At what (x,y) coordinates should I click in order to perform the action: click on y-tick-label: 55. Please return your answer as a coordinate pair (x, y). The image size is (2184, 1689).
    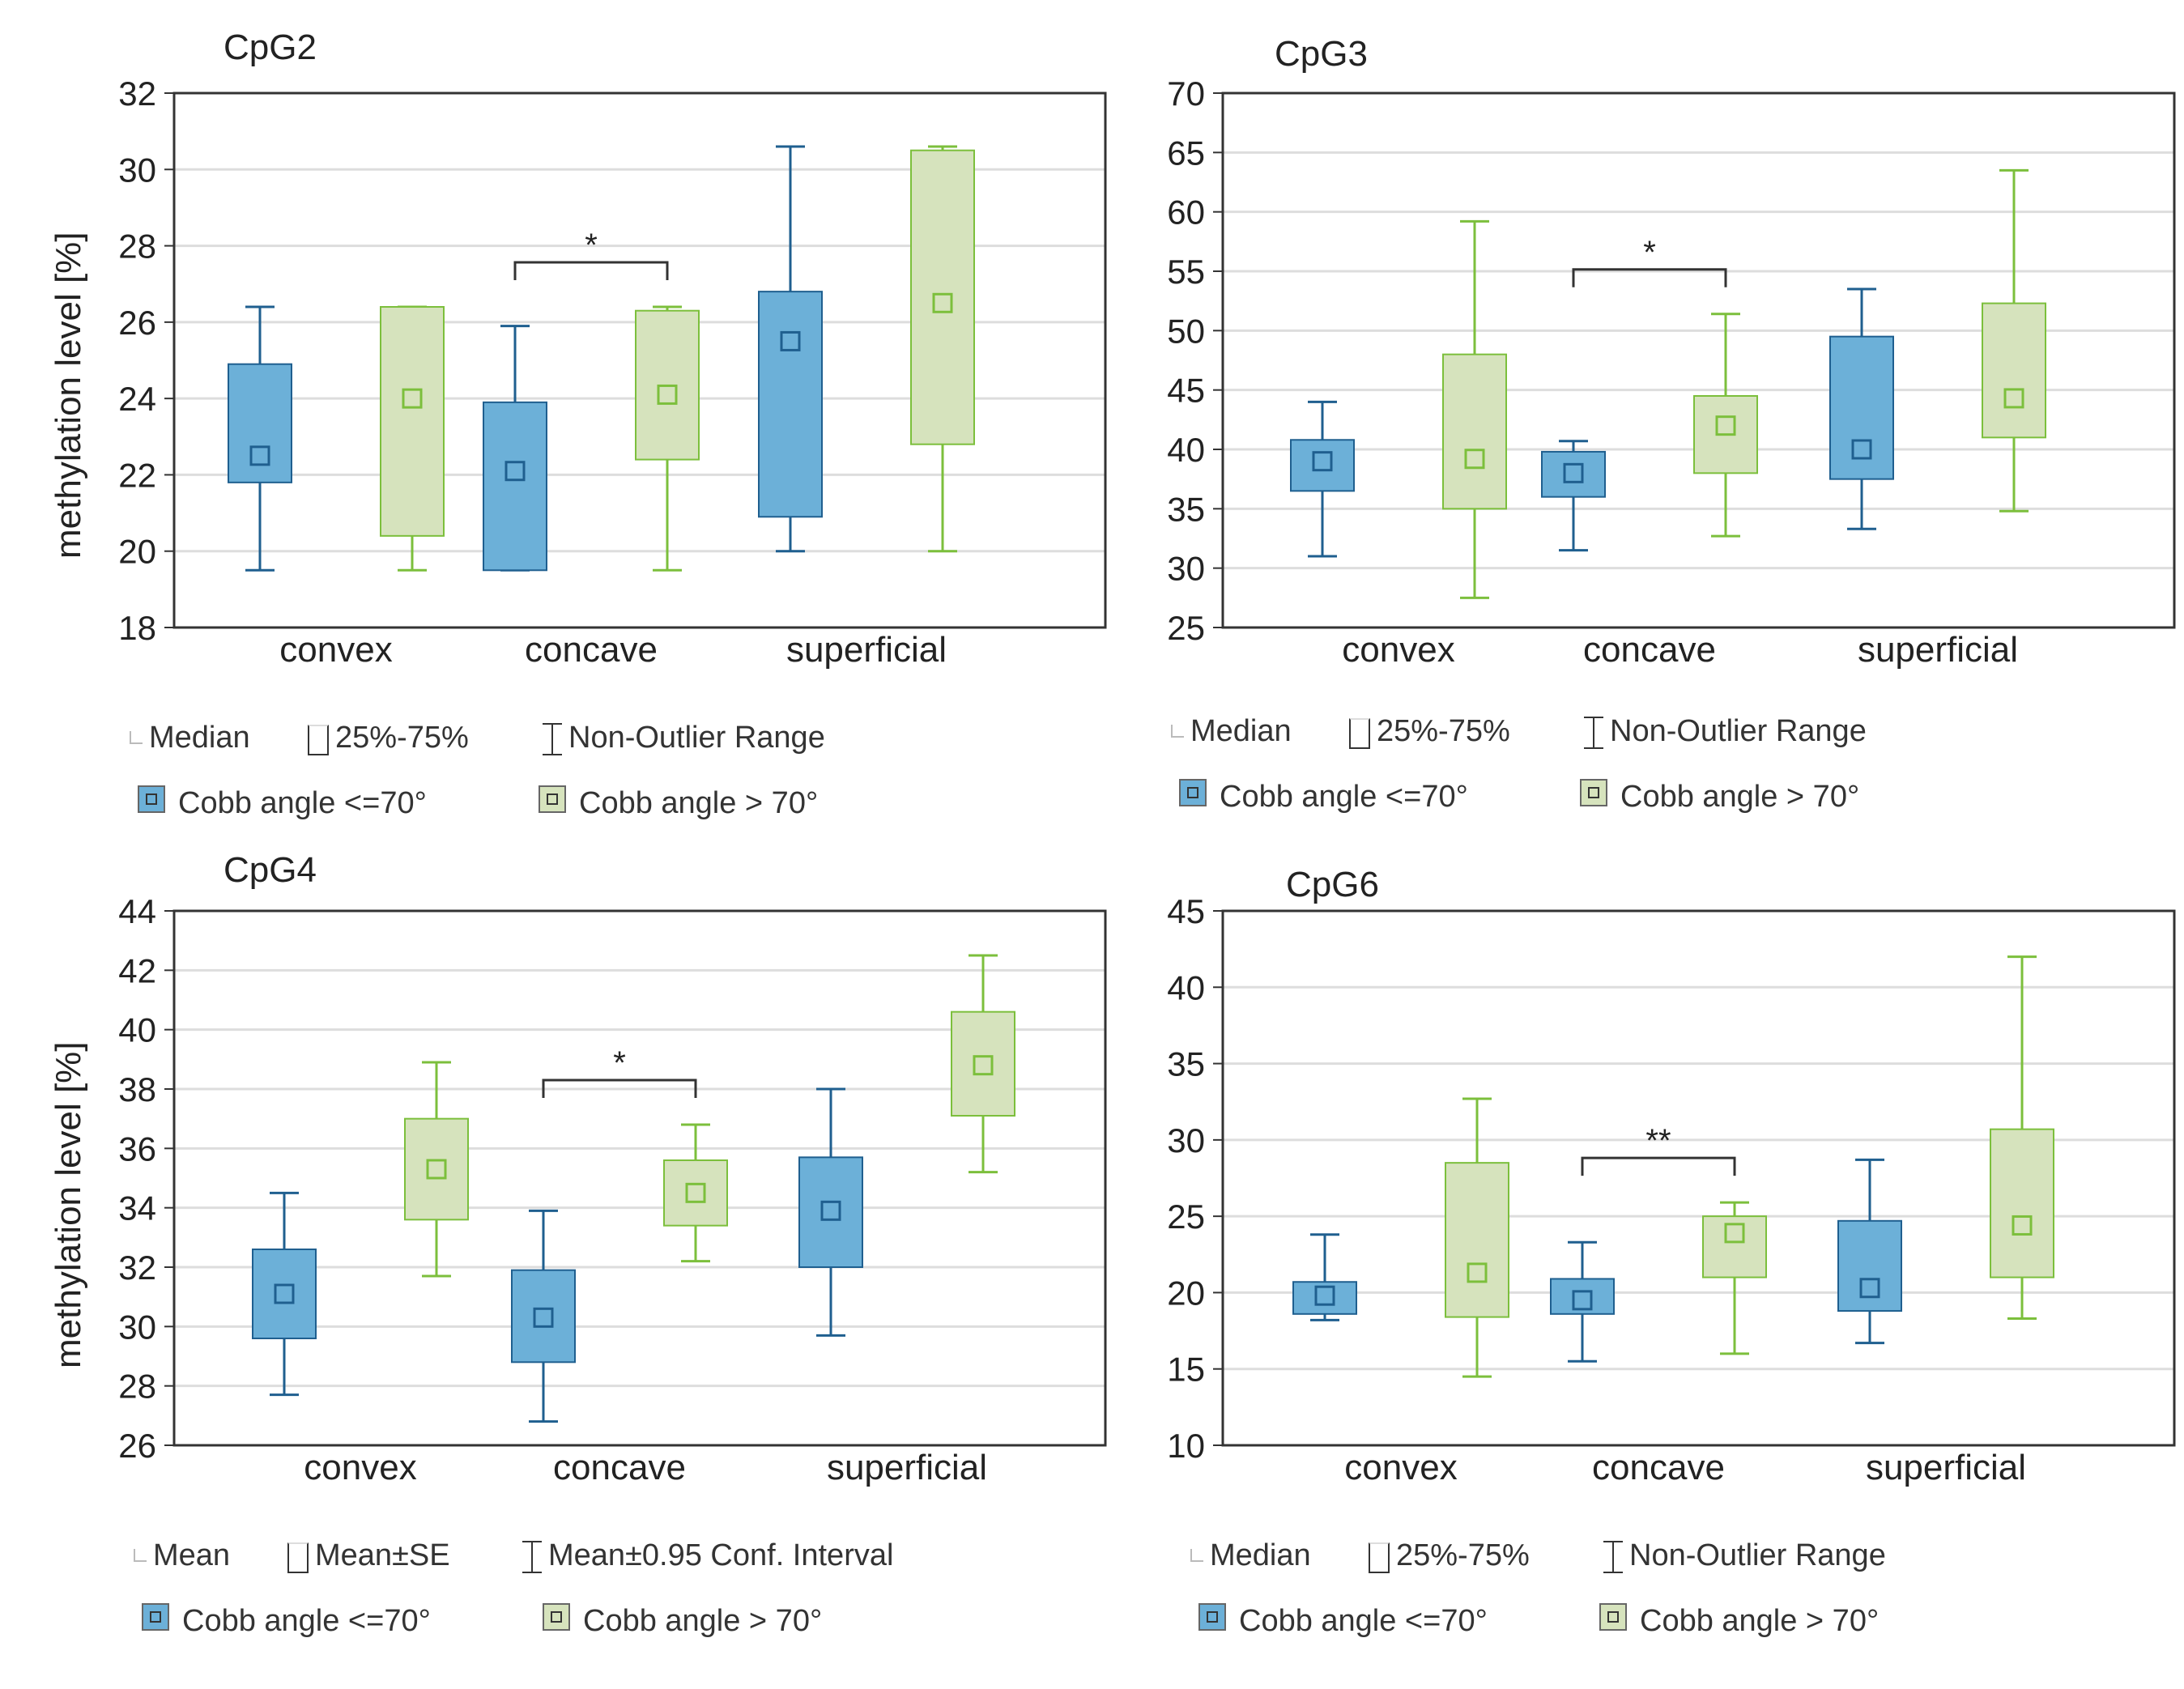
    Looking at the image, I should click on (1186, 272).